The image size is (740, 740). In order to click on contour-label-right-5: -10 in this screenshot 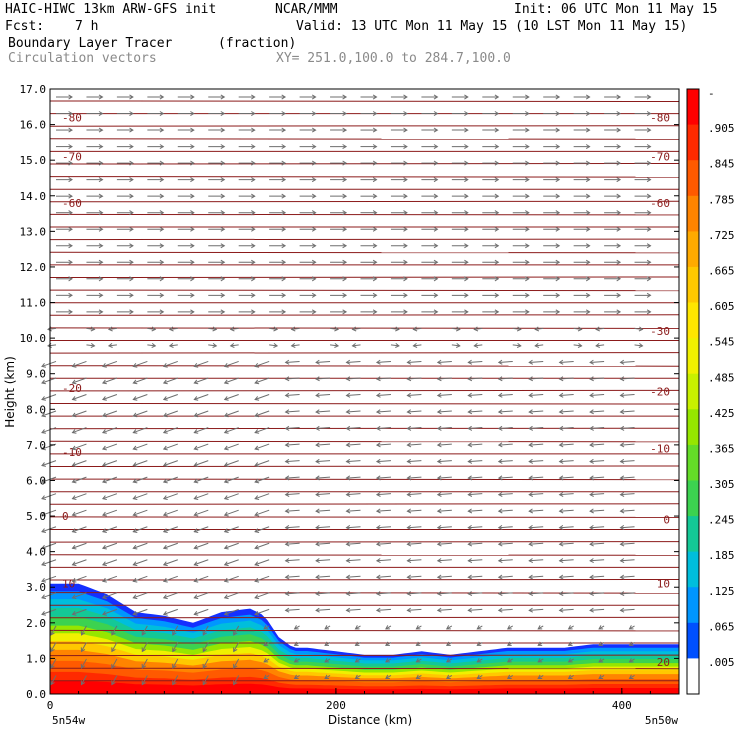, I will do `click(660, 448)`.